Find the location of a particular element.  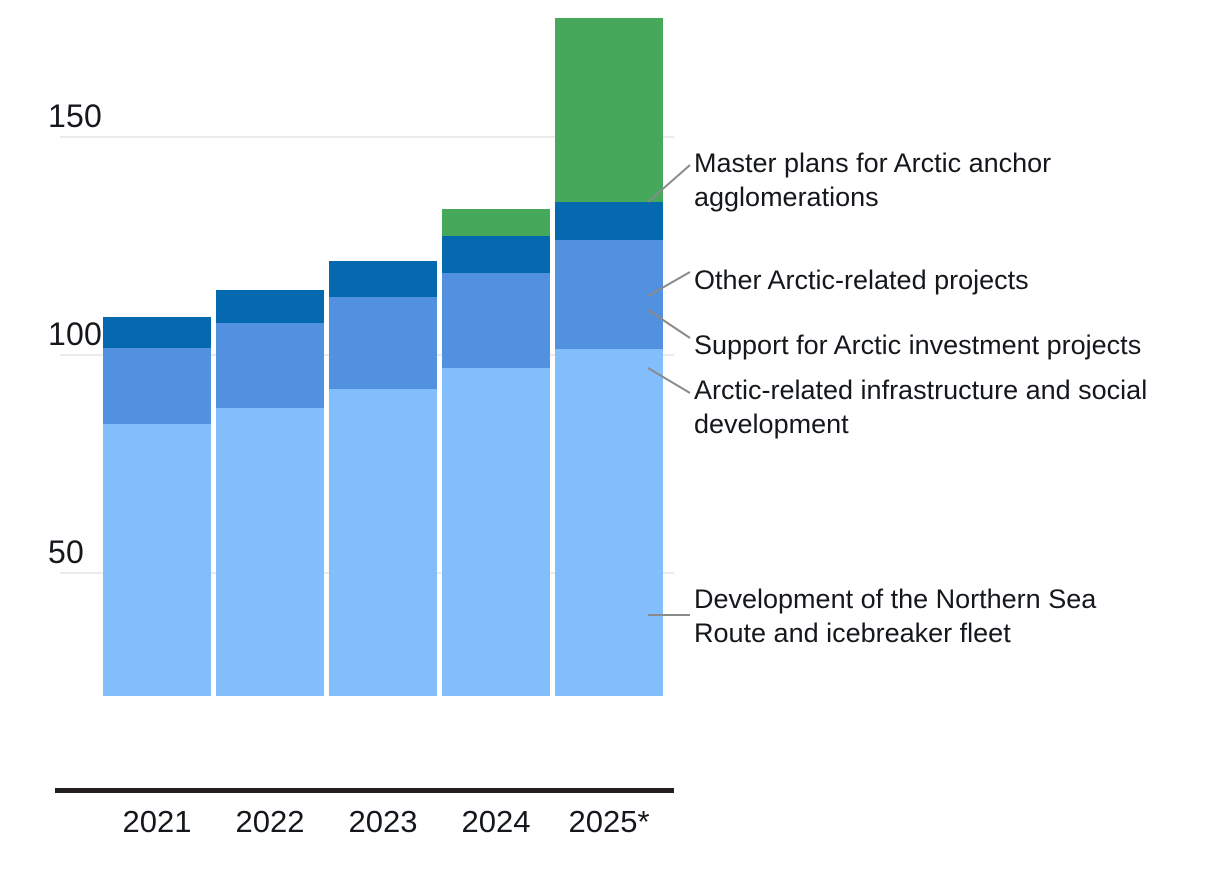

xtick-label-2022: 2022 is located at coordinates (270, 821).